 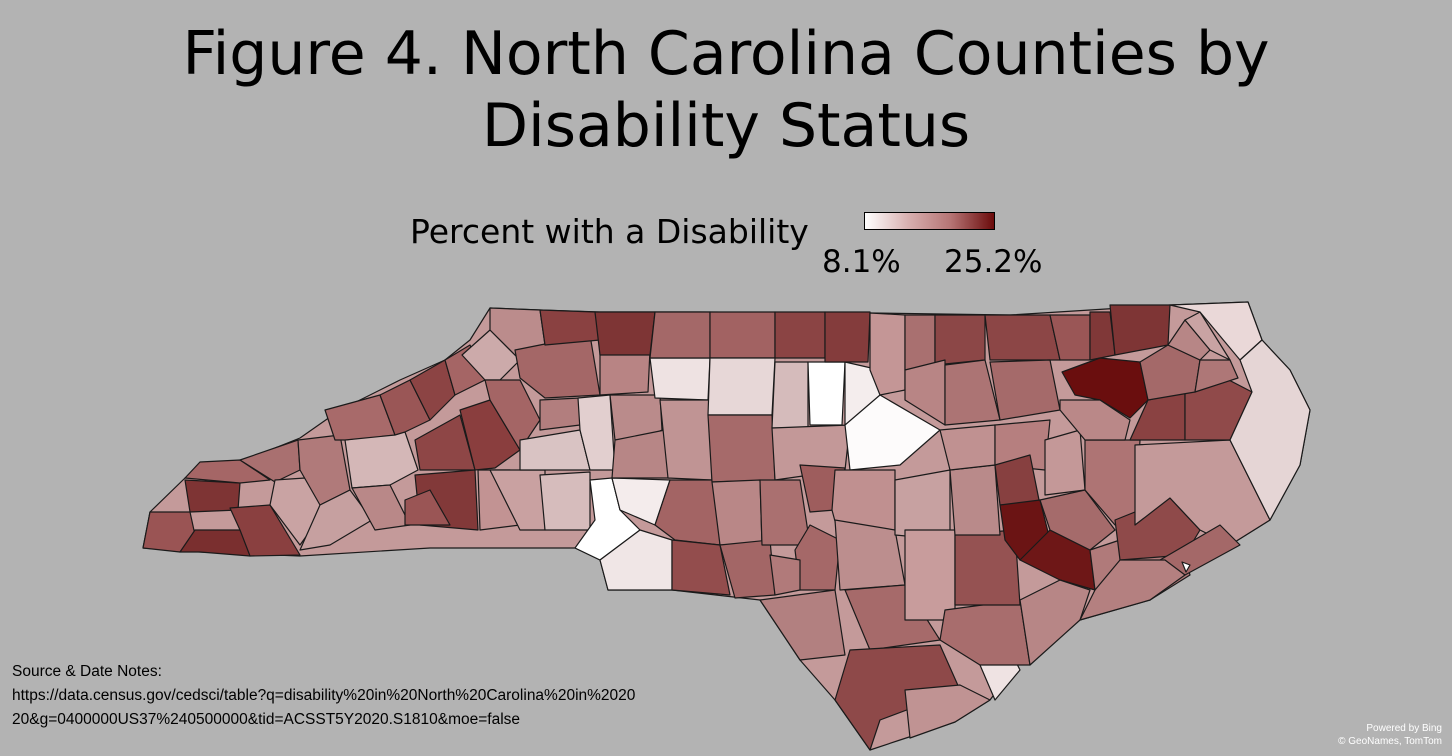 I want to click on notes-heading: Source & Date Notes:, so click(x=87, y=671).